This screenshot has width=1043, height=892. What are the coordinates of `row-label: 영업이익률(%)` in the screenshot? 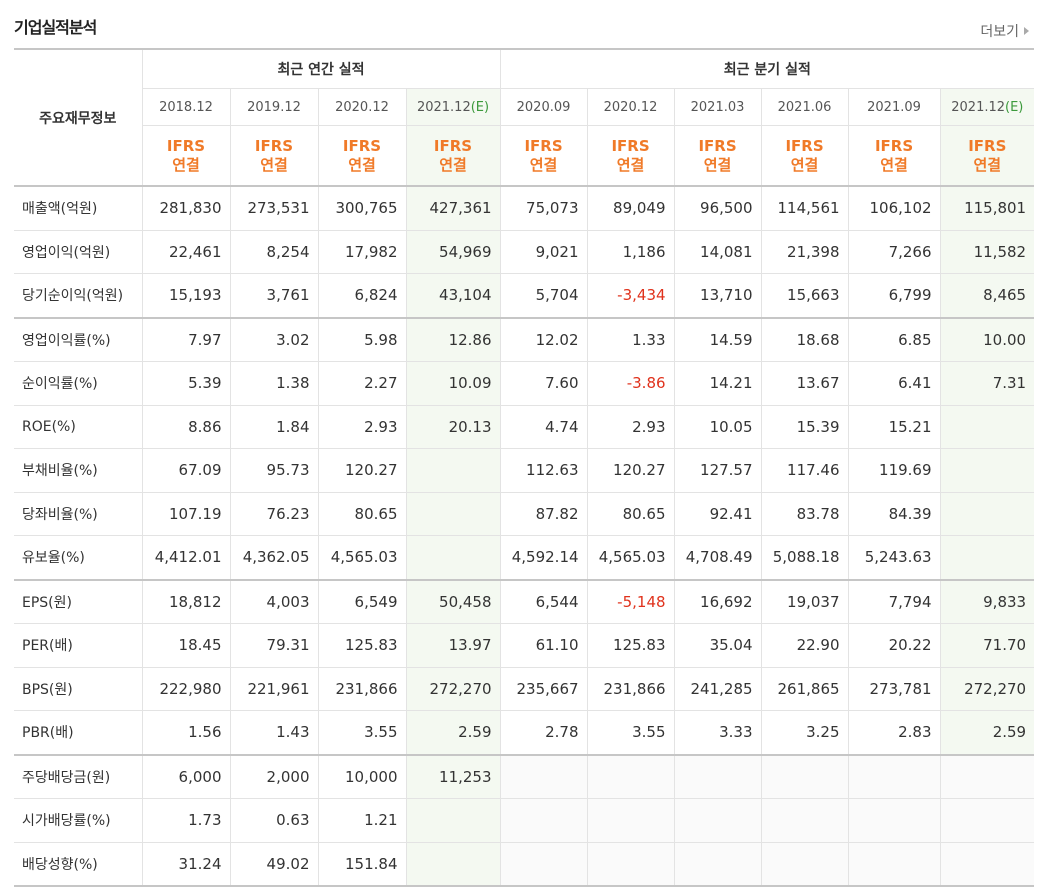 It's located at (78, 339).